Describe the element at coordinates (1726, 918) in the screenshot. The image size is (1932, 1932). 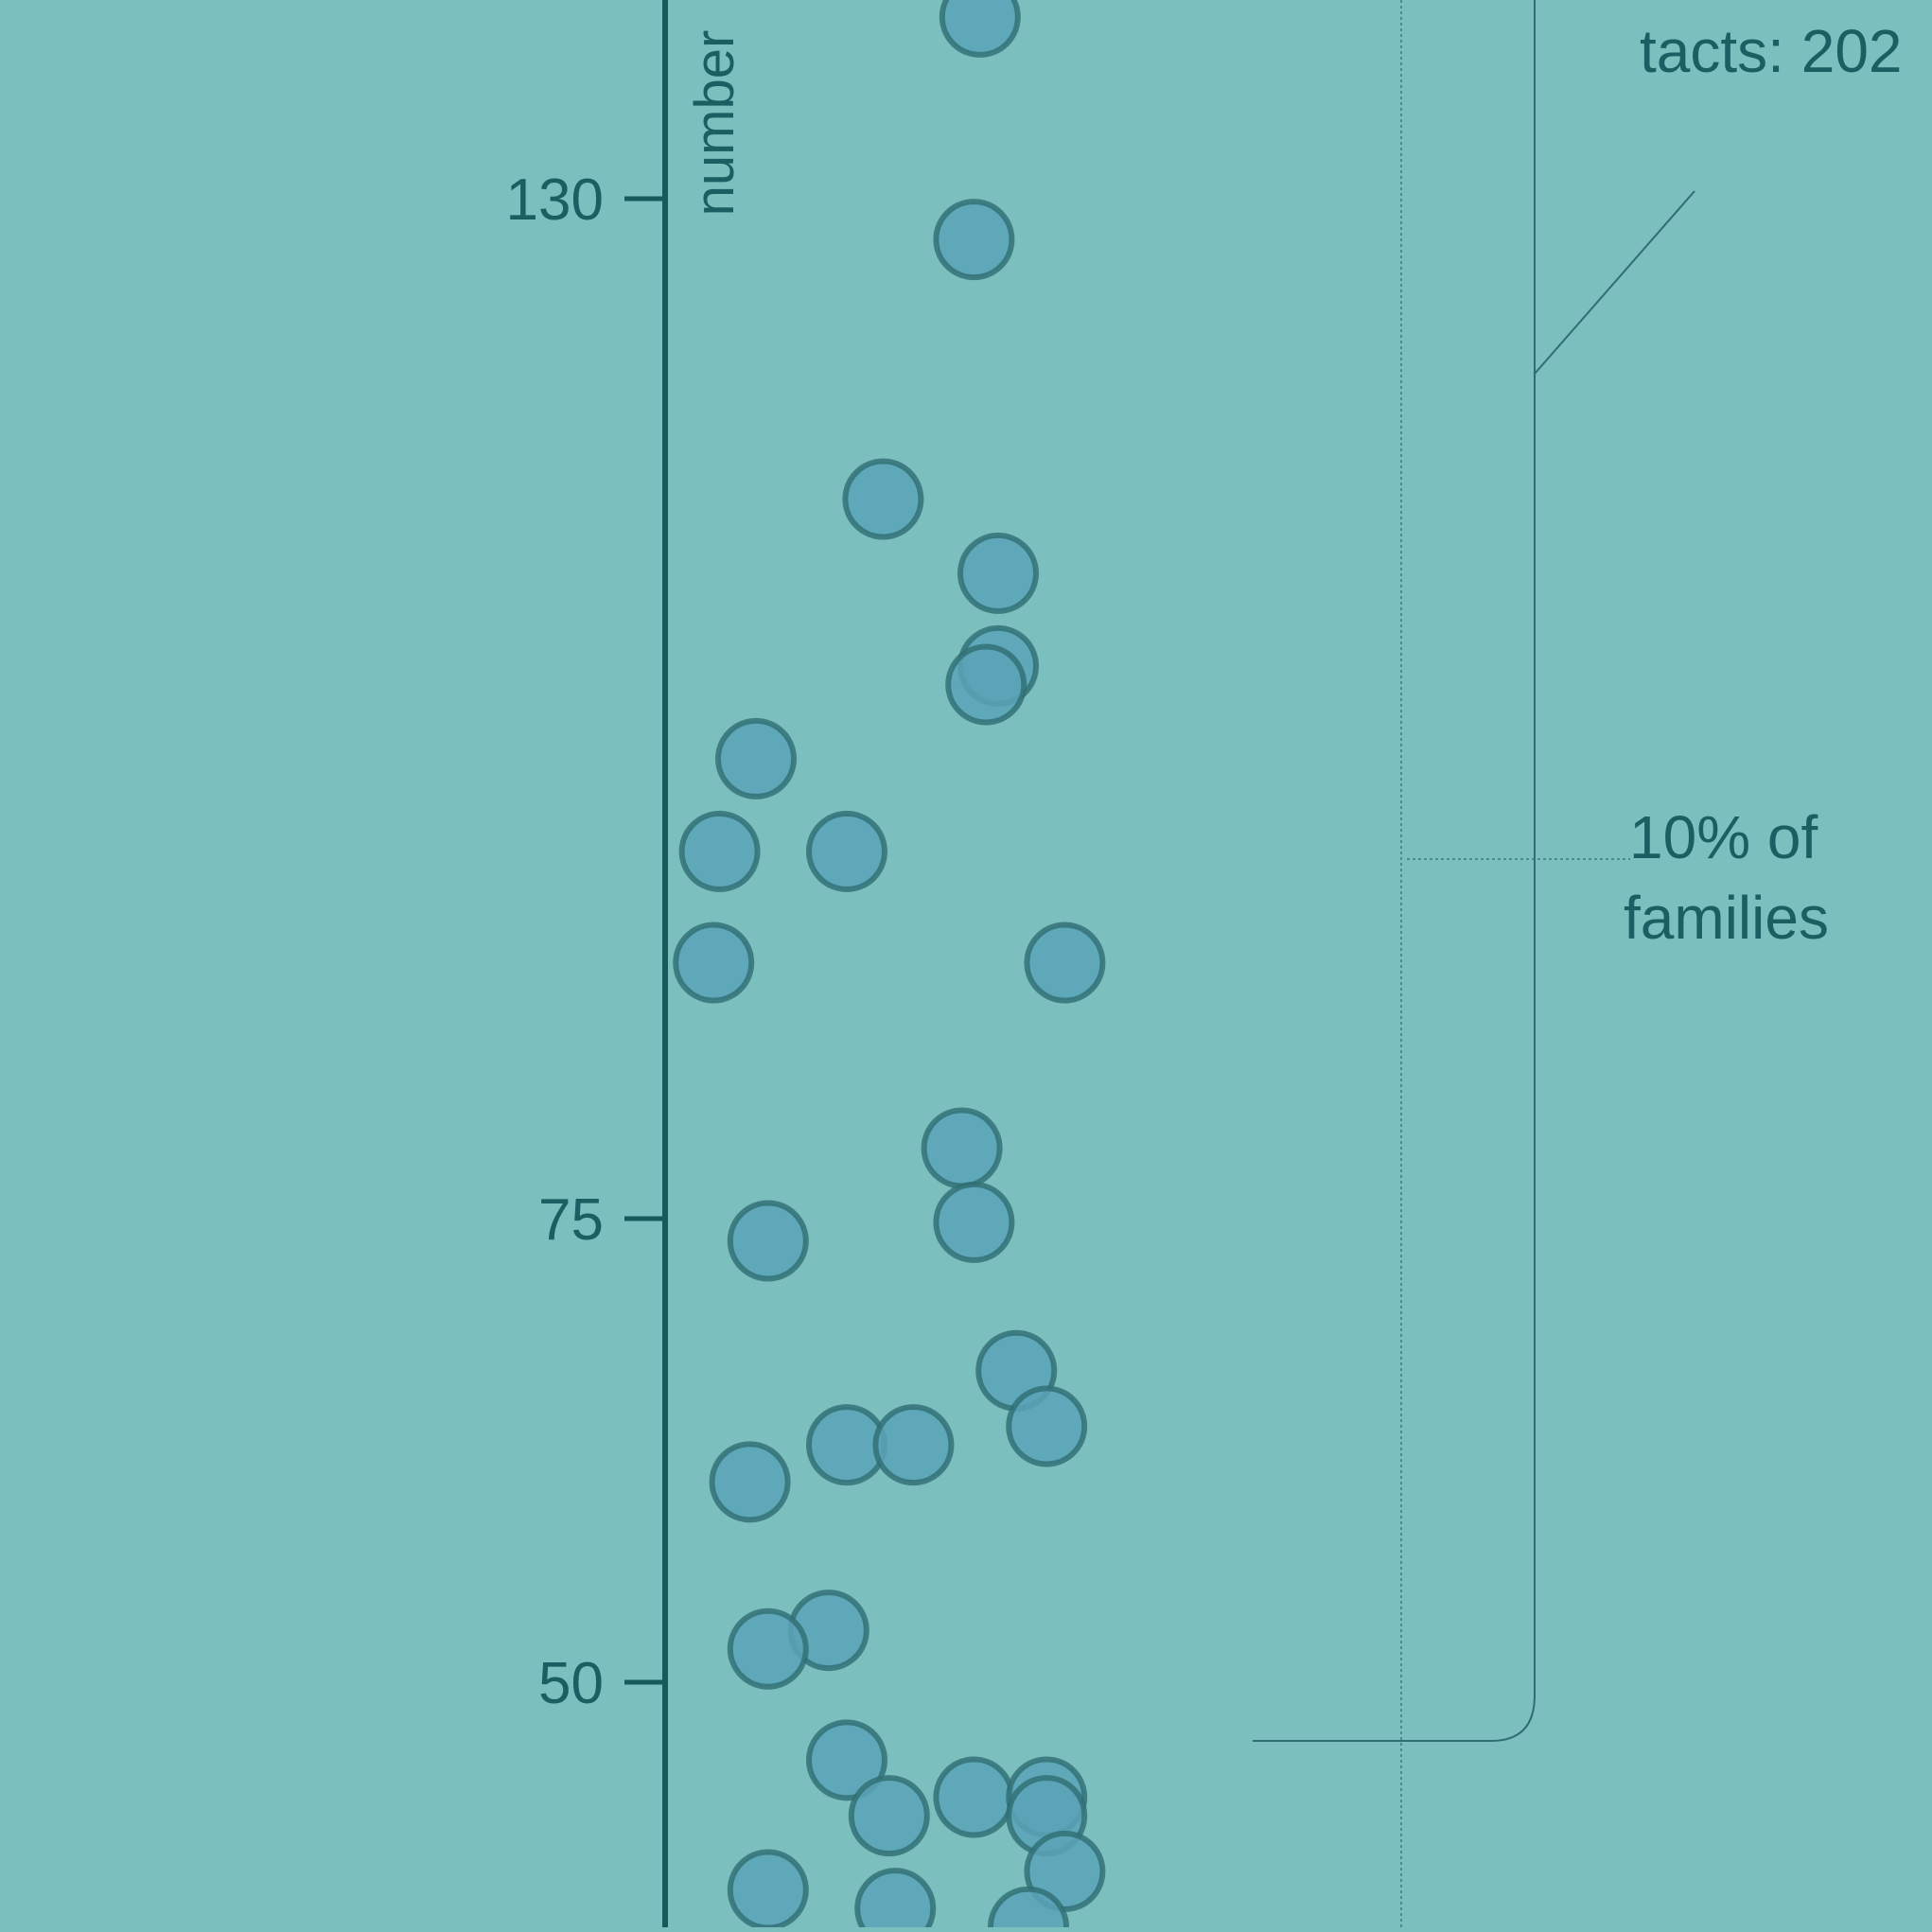
I see `annotation-families-line-2: families` at that location.